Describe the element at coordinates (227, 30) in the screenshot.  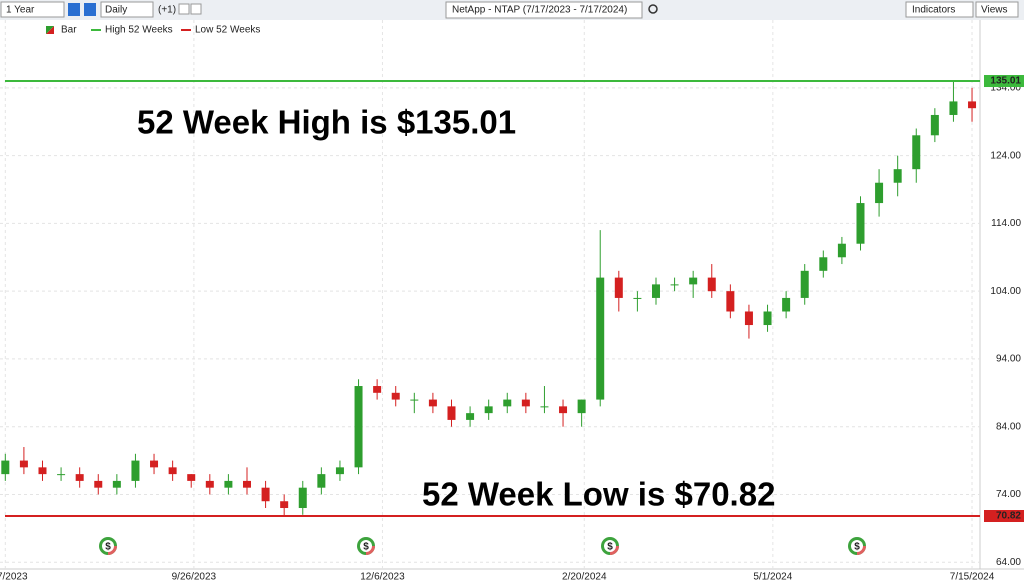
I see `legend-label: Low 52 Weeks` at that location.